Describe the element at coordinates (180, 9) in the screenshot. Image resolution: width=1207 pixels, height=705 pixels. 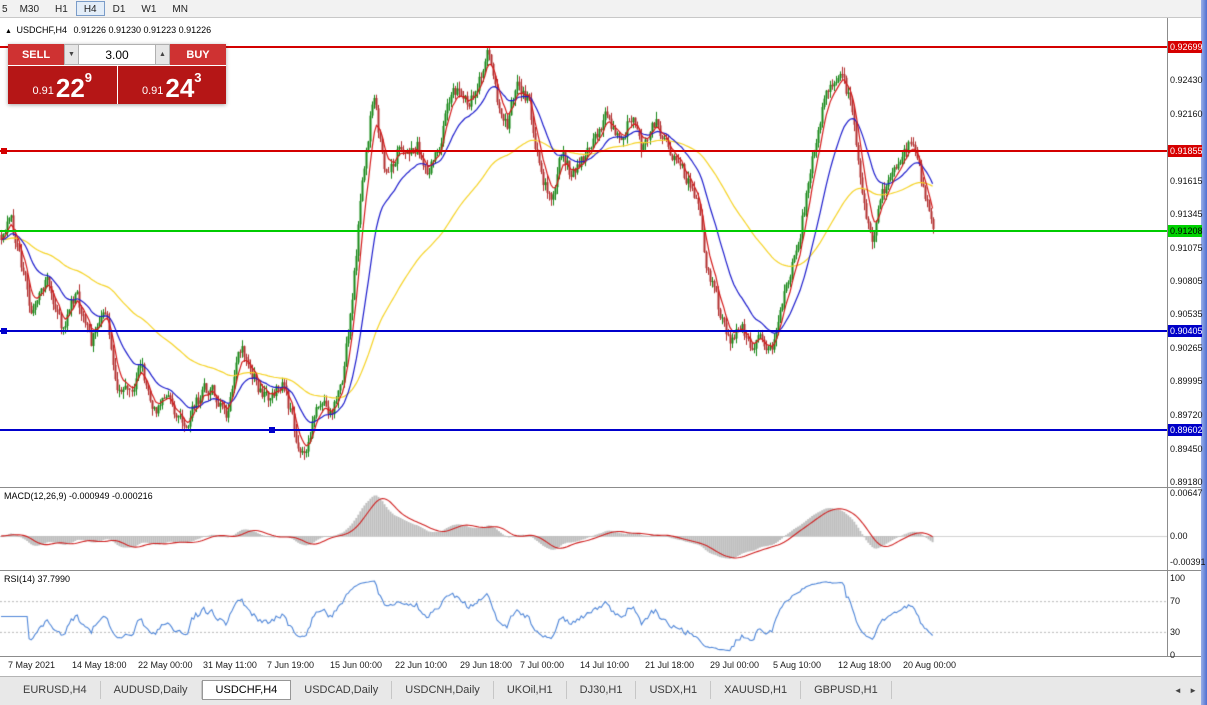
I see `timeframe-button-mn: MN` at that location.